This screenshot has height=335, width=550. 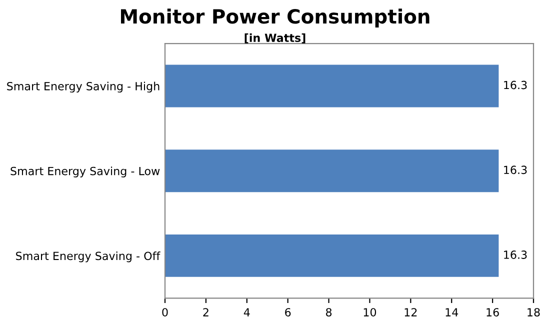 I want to click on x-tick-label: 2, so click(x=205, y=312).